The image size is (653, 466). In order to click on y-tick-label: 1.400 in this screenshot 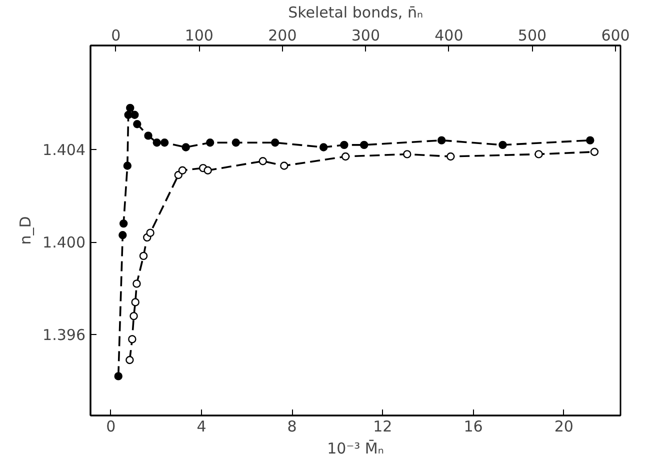, I will do `click(64, 243)`.